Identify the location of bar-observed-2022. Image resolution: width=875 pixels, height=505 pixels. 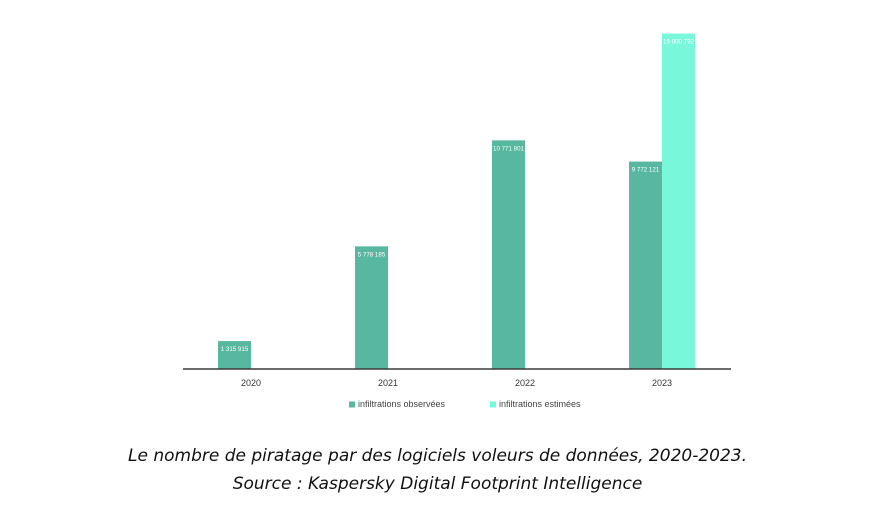
(508, 254).